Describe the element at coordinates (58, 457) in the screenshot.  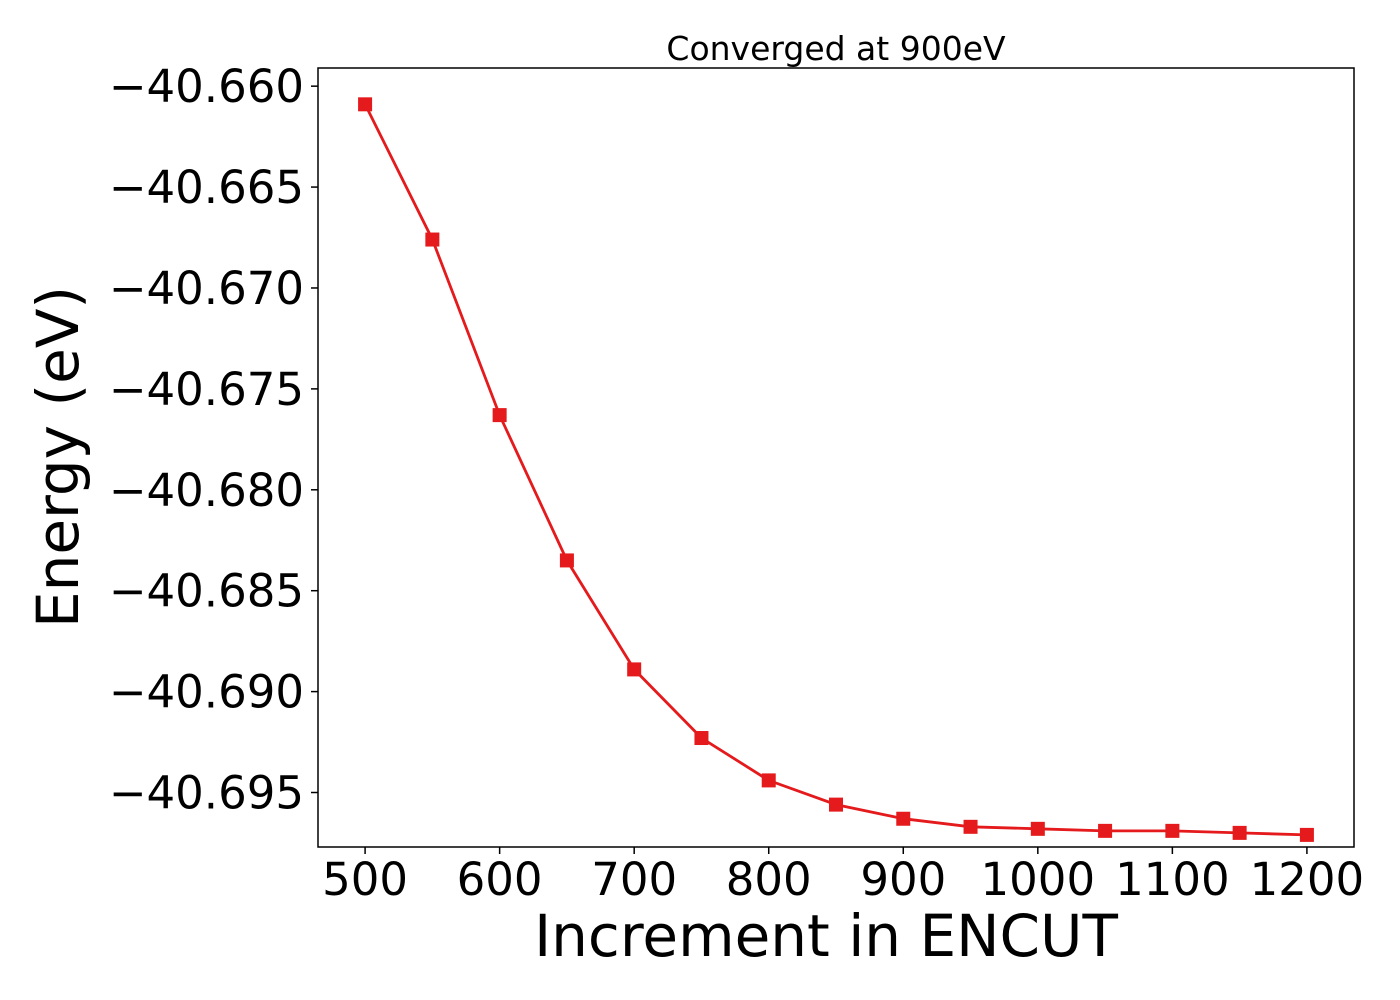
I see `y-axis-label: Energy (eV)` at that location.